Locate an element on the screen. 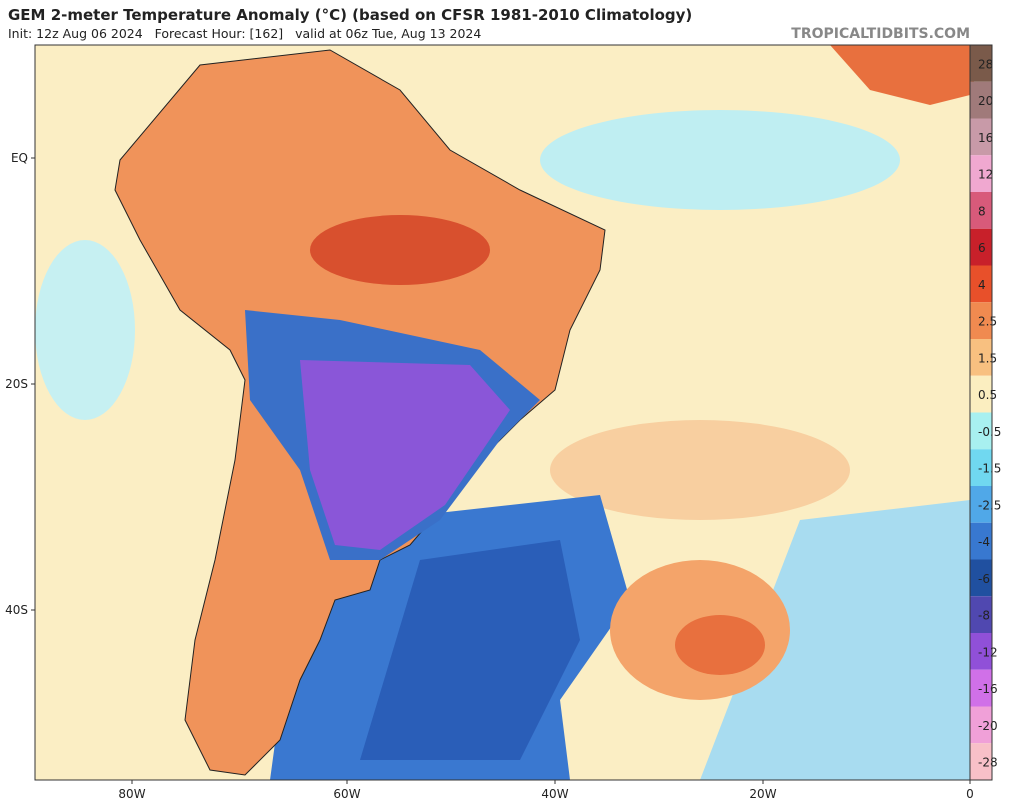 Image resolution: width=1024 pixels, height=800 pixels. colorbar-label: 1.5 is located at coordinates (987, 358).